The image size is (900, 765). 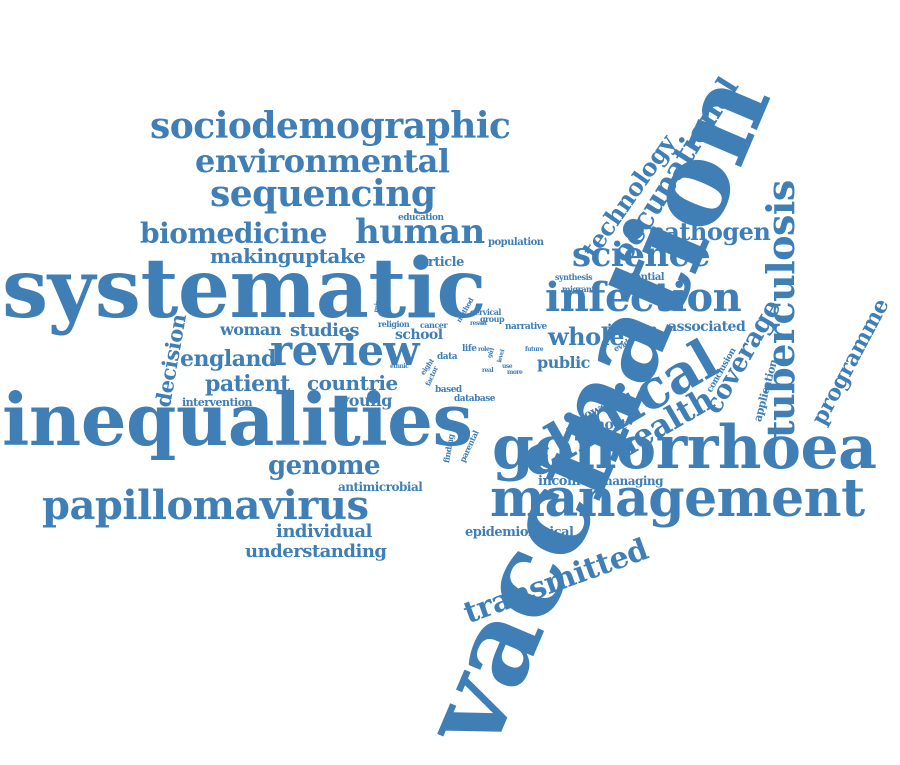 What do you see at coordinates (526, 327) in the screenshot?
I see `word-narrative: narrative` at bounding box center [526, 327].